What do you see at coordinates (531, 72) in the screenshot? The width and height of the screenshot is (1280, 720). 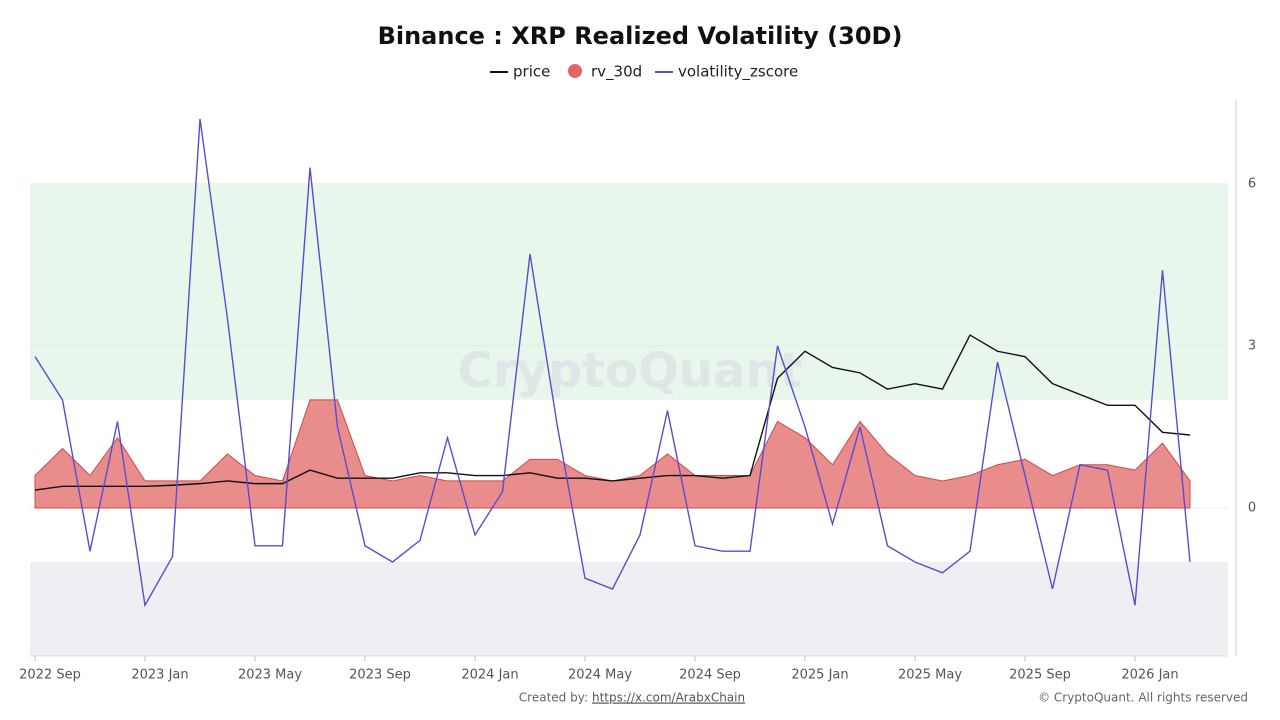 I see `legend-label: price` at bounding box center [531, 72].